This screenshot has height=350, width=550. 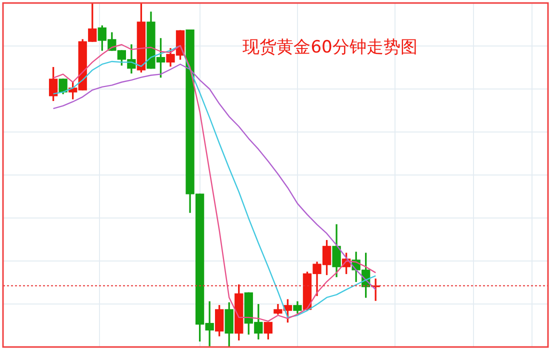 I want to click on text: 现货黄金60分钟走势图, so click(x=330, y=47).